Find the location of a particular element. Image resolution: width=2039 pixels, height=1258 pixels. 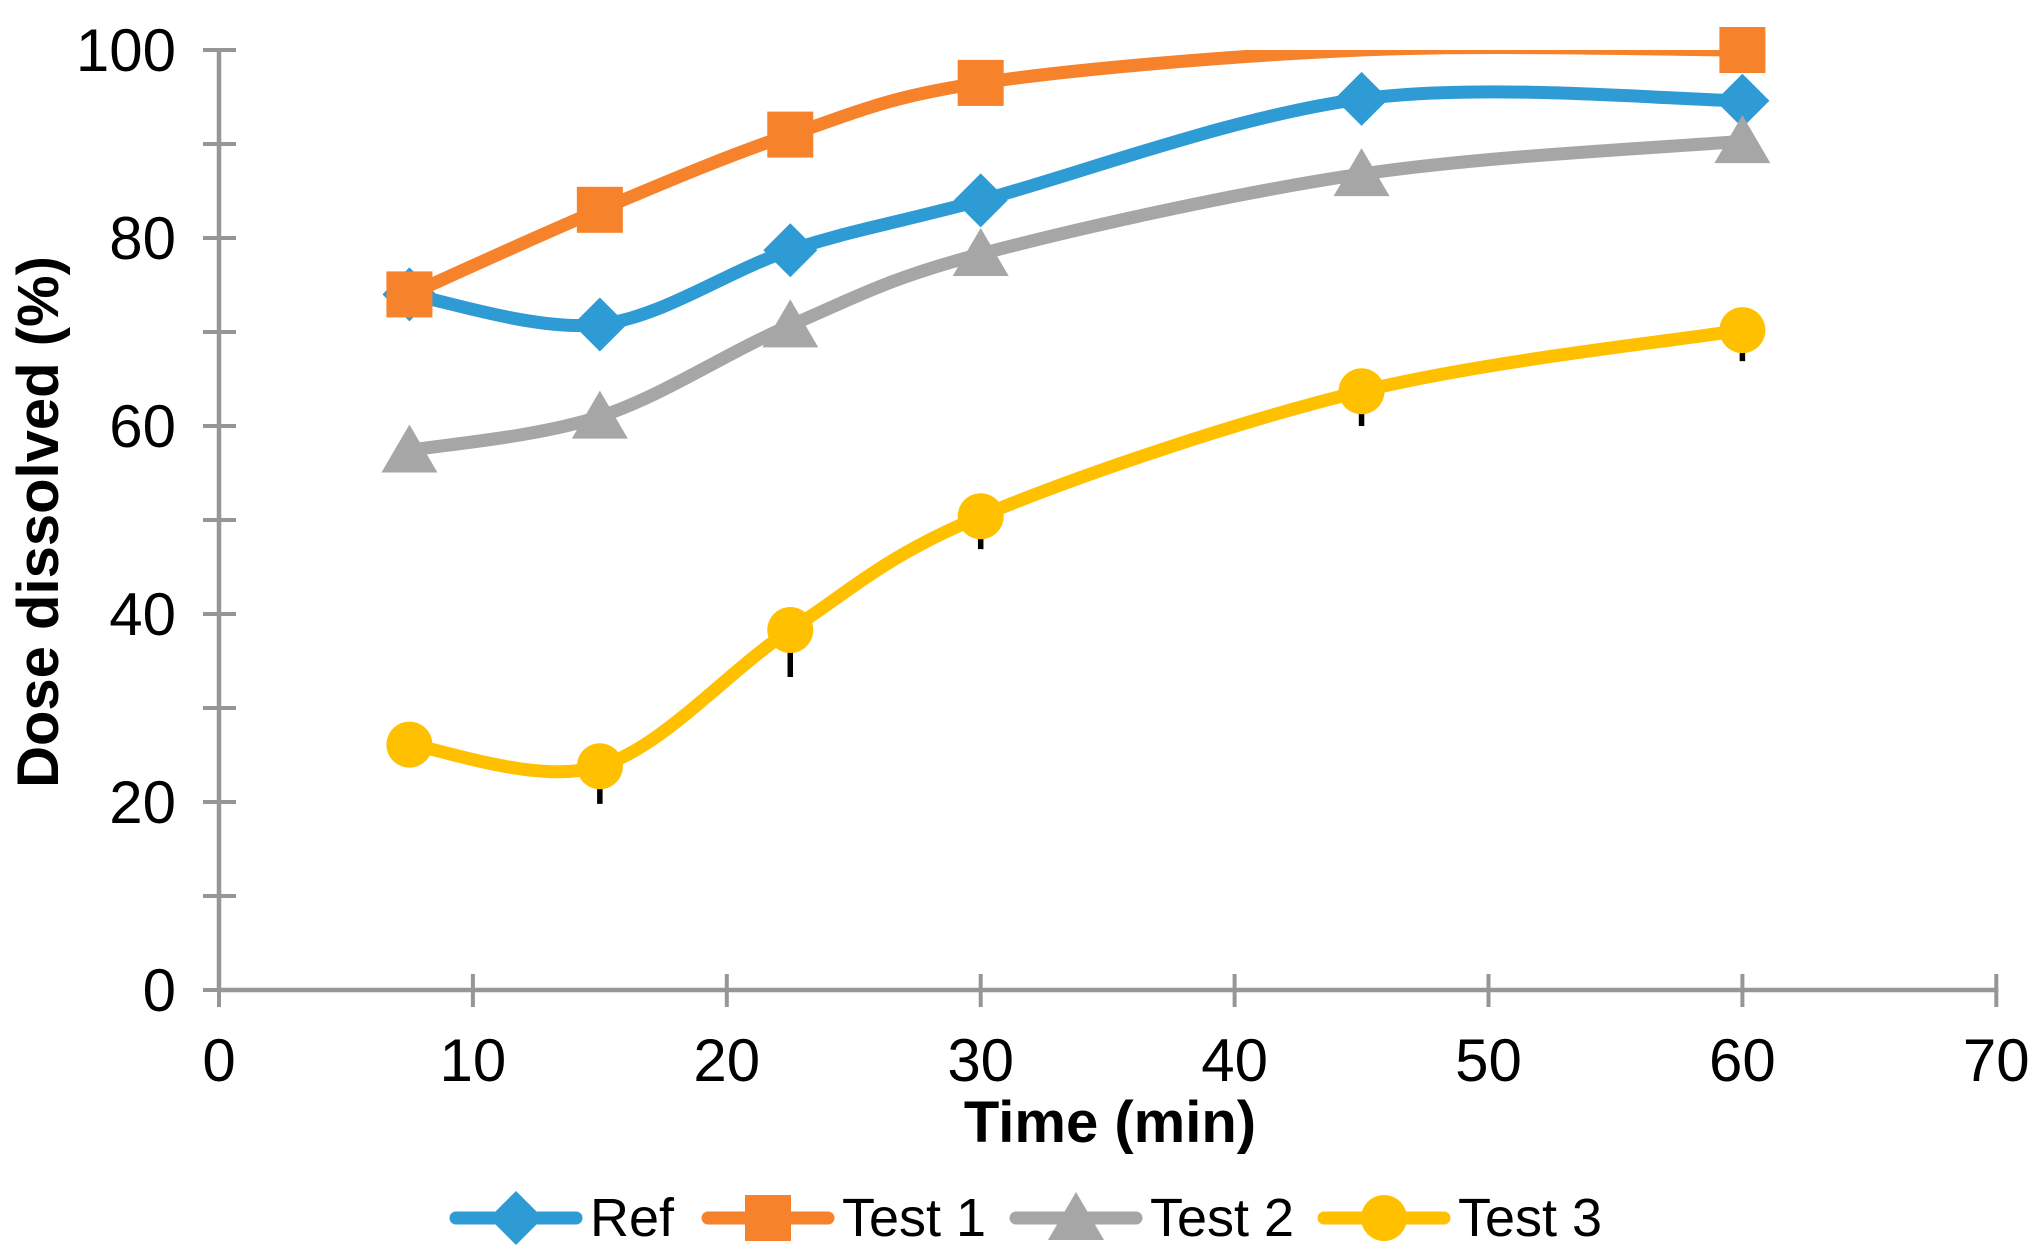

legend-label: Test 1 is located at coordinates (914, 1218).